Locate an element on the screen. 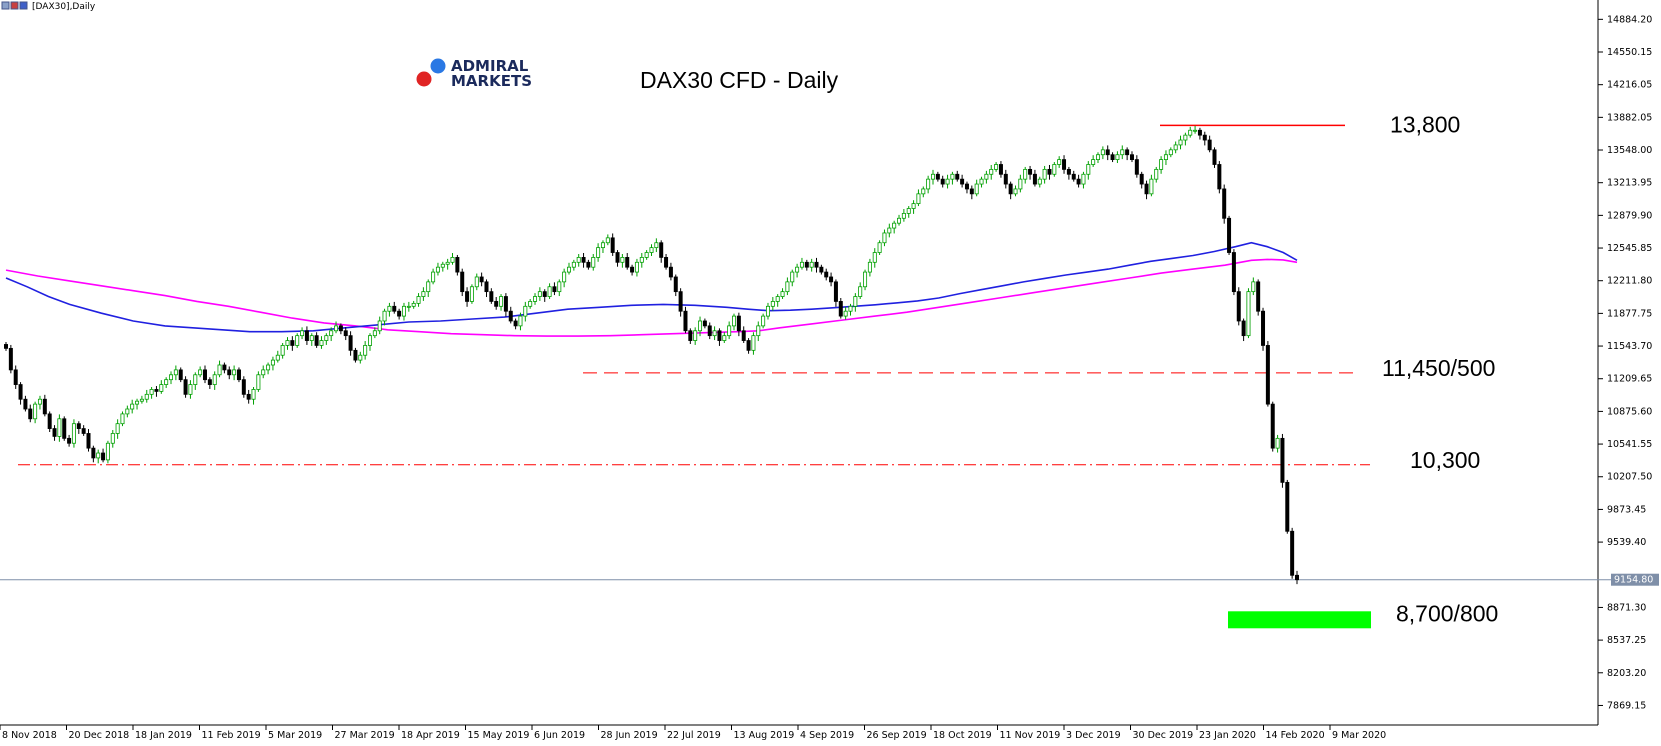 Image resolution: width=1661 pixels, height=746 pixels. x-tick-label: 14 Feb 2020 is located at coordinates (1295, 735).